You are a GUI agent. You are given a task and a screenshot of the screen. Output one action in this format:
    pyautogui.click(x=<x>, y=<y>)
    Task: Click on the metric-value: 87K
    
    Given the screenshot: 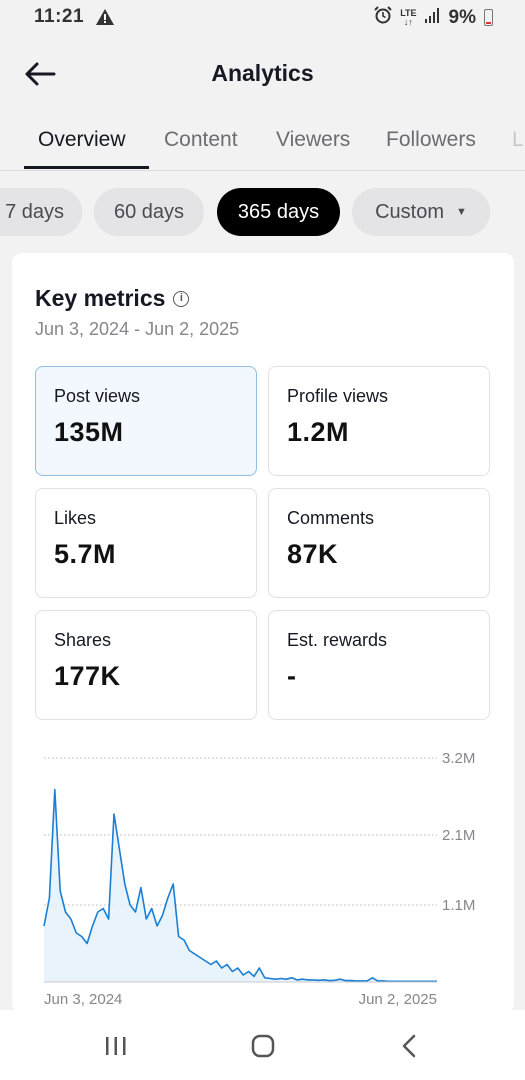 What is the action you would take?
    pyautogui.click(x=313, y=554)
    